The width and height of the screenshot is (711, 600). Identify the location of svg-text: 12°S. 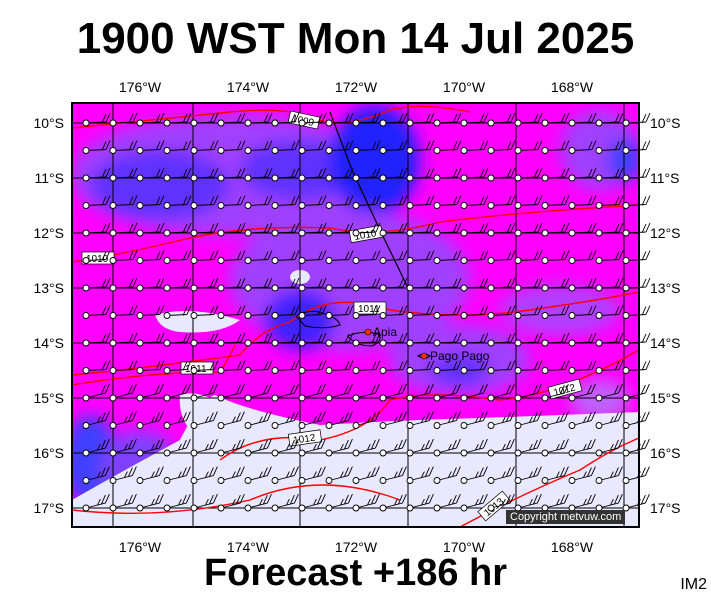
(48, 233).